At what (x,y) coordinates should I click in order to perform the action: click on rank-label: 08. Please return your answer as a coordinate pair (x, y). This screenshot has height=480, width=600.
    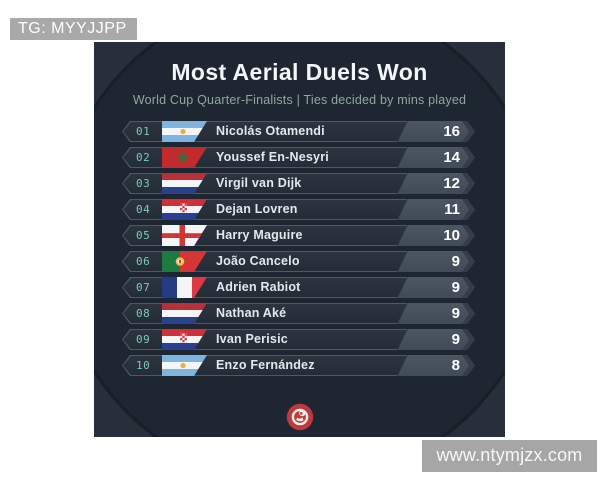
    Looking at the image, I should click on (143, 313).